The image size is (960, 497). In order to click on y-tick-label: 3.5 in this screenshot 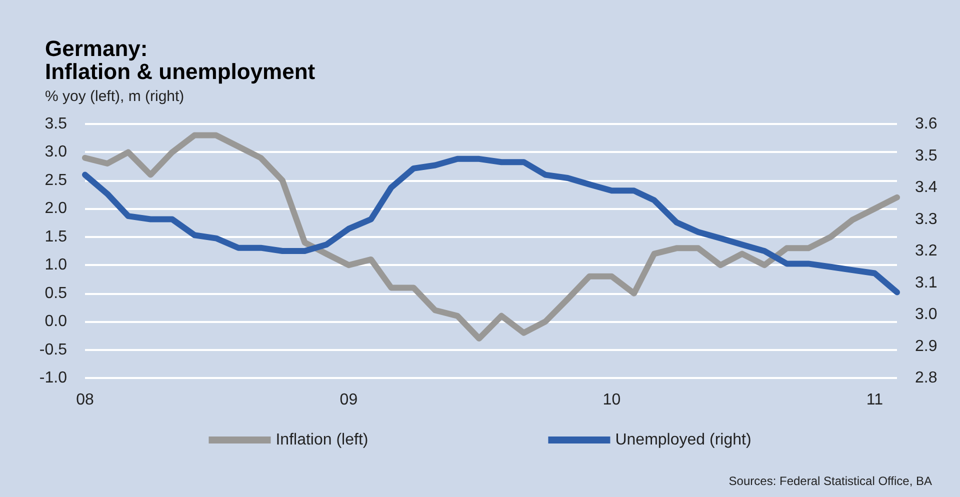, I will do `click(56, 124)`.